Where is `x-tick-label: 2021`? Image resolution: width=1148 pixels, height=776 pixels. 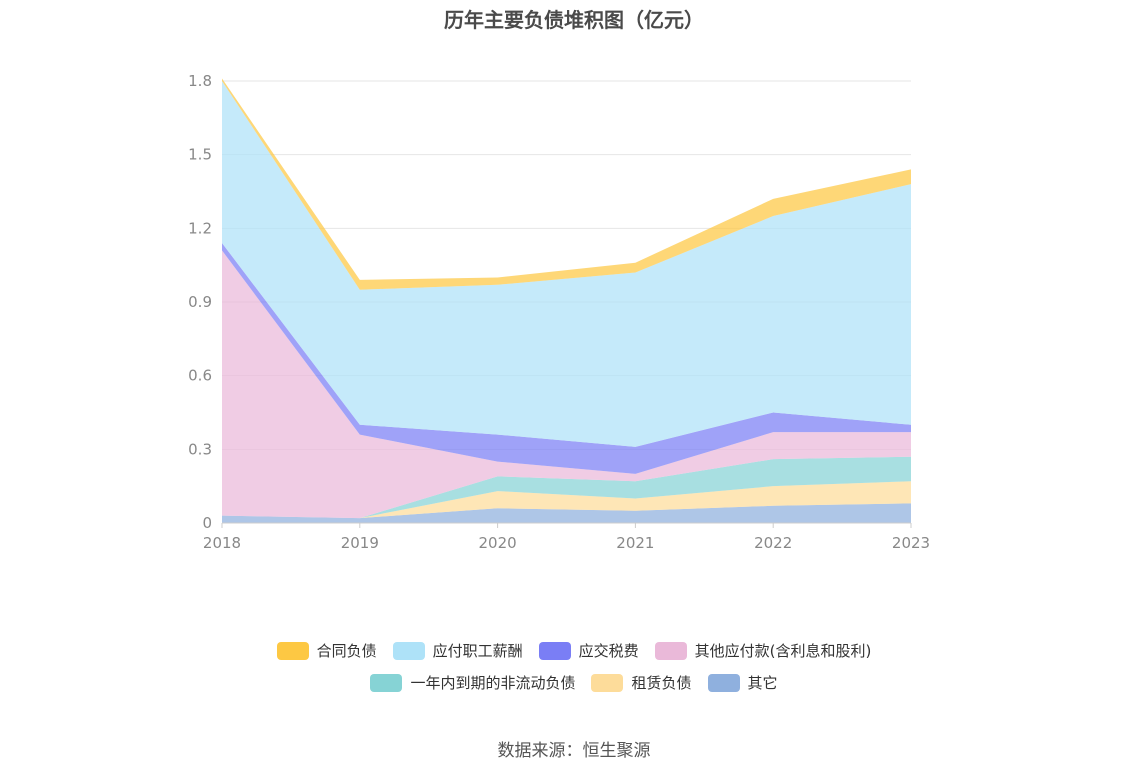 x-tick-label: 2021 is located at coordinates (635, 543).